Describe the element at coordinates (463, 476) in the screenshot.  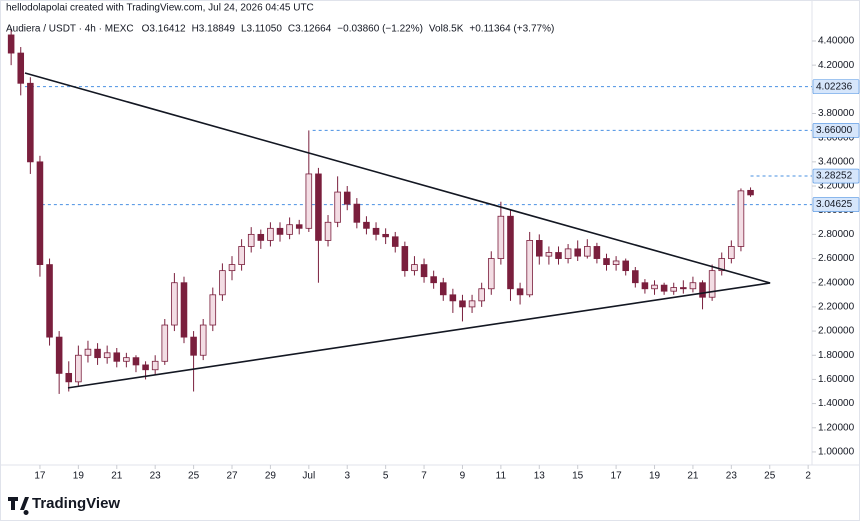
I see `x-tick-label: 9` at that location.